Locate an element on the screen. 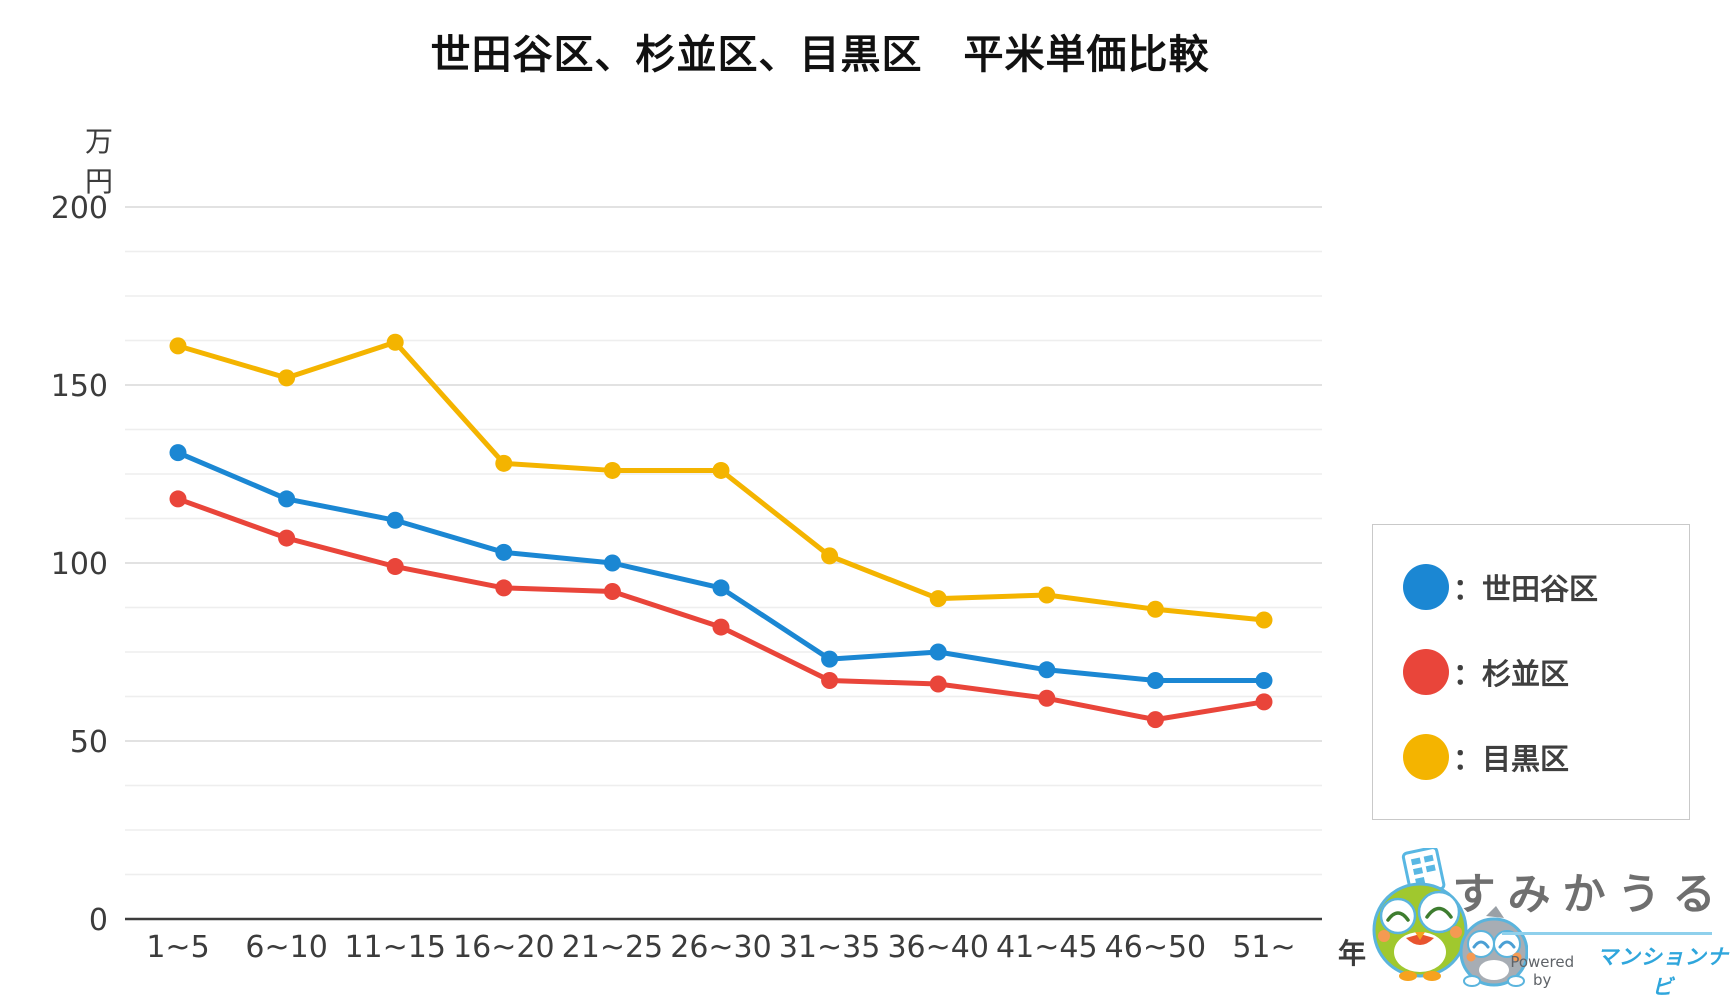 The width and height of the screenshot is (1735, 1004). powered-brand-name: マンションナビ is located at coordinates (1662, 972).